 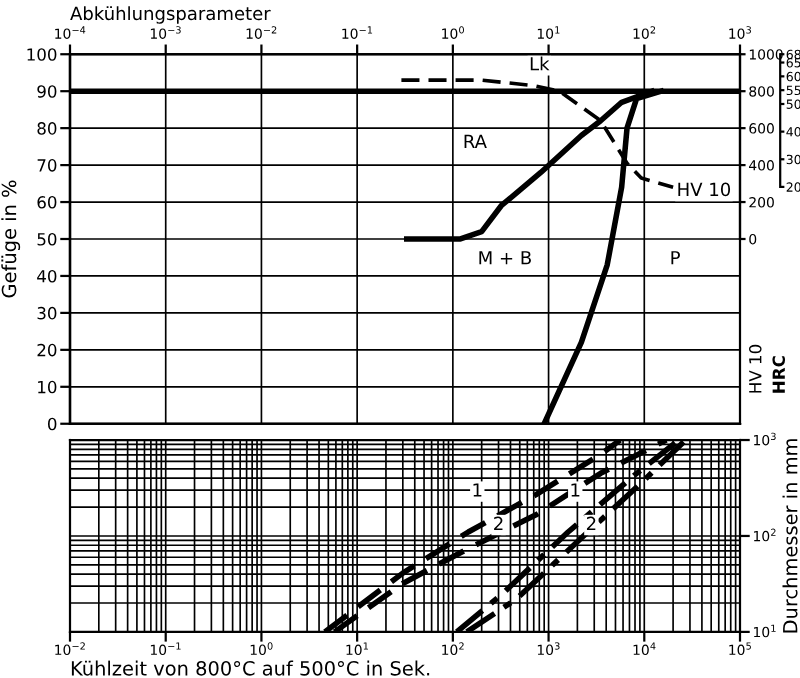 What do you see at coordinates (47, 165) in the screenshot?
I see `y-tick-label: 70` at bounding box center [47, 165].